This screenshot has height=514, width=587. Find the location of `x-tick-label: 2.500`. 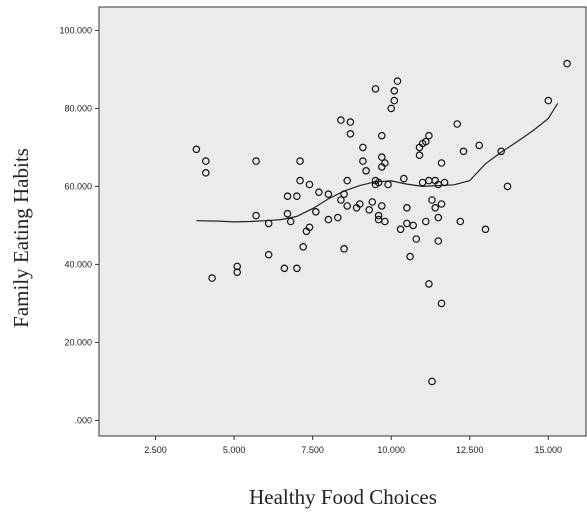

x-tick-label: 2.500 is located at coordinates (155, 450).